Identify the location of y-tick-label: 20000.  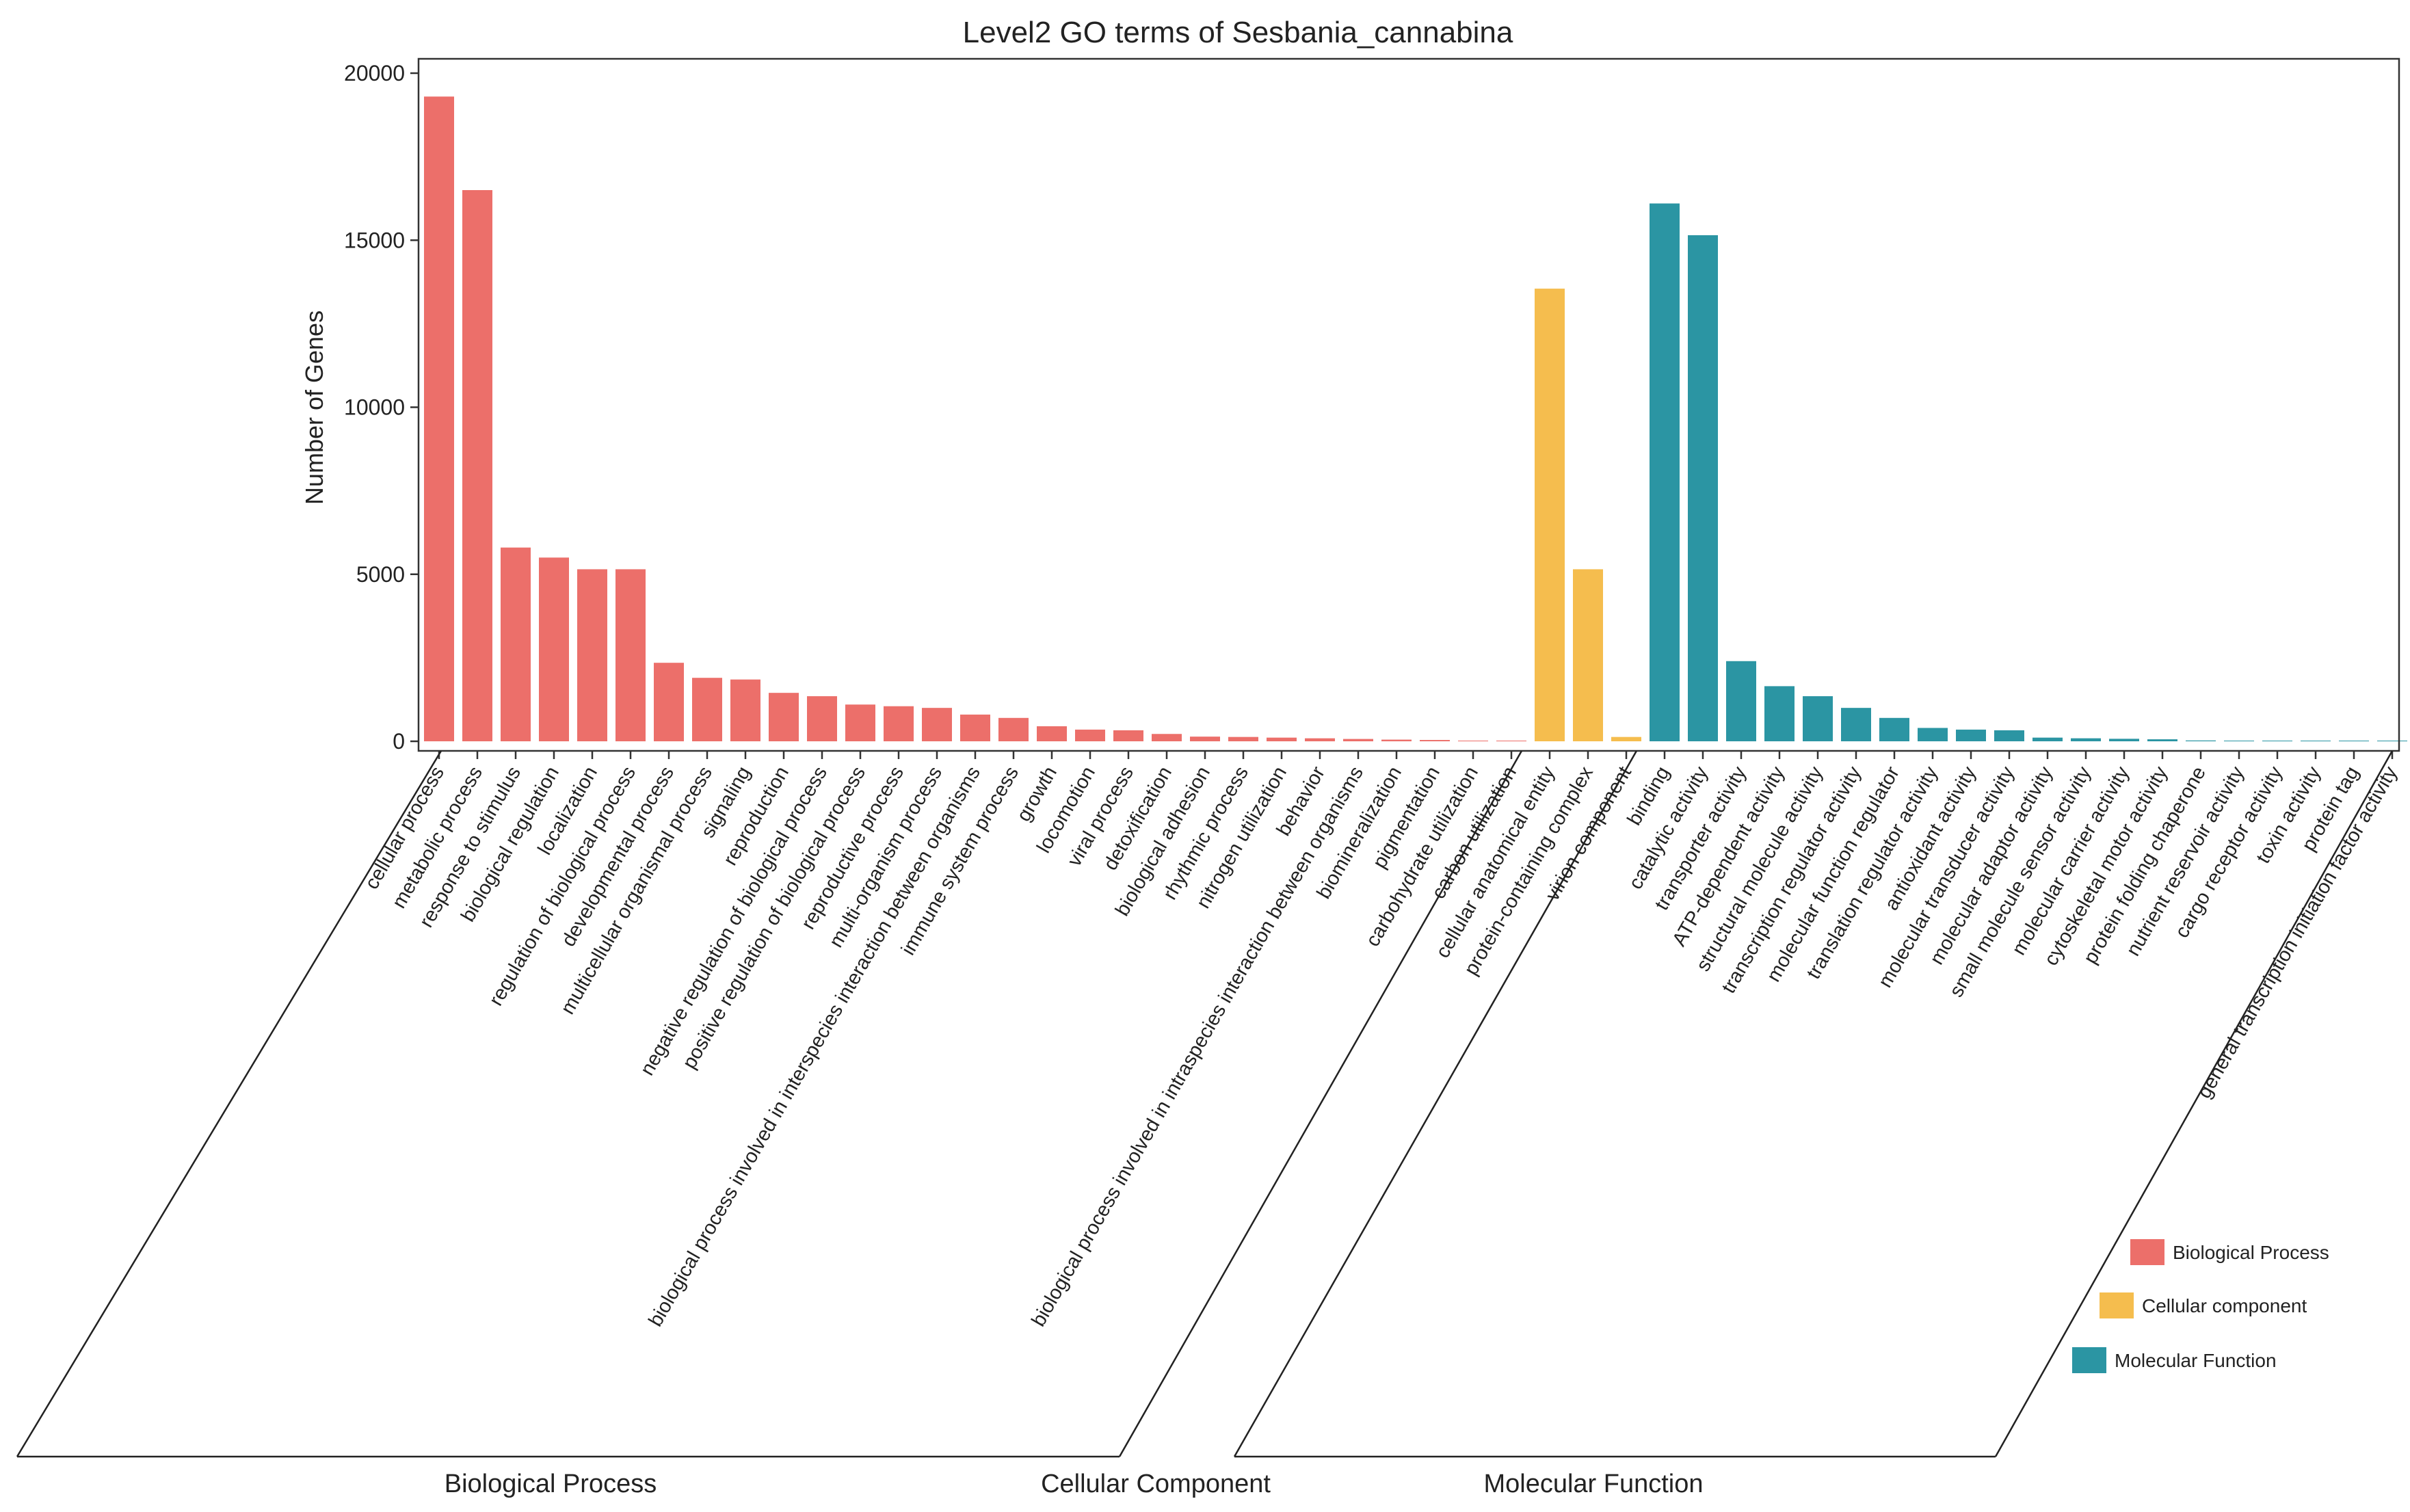
(375, 73).